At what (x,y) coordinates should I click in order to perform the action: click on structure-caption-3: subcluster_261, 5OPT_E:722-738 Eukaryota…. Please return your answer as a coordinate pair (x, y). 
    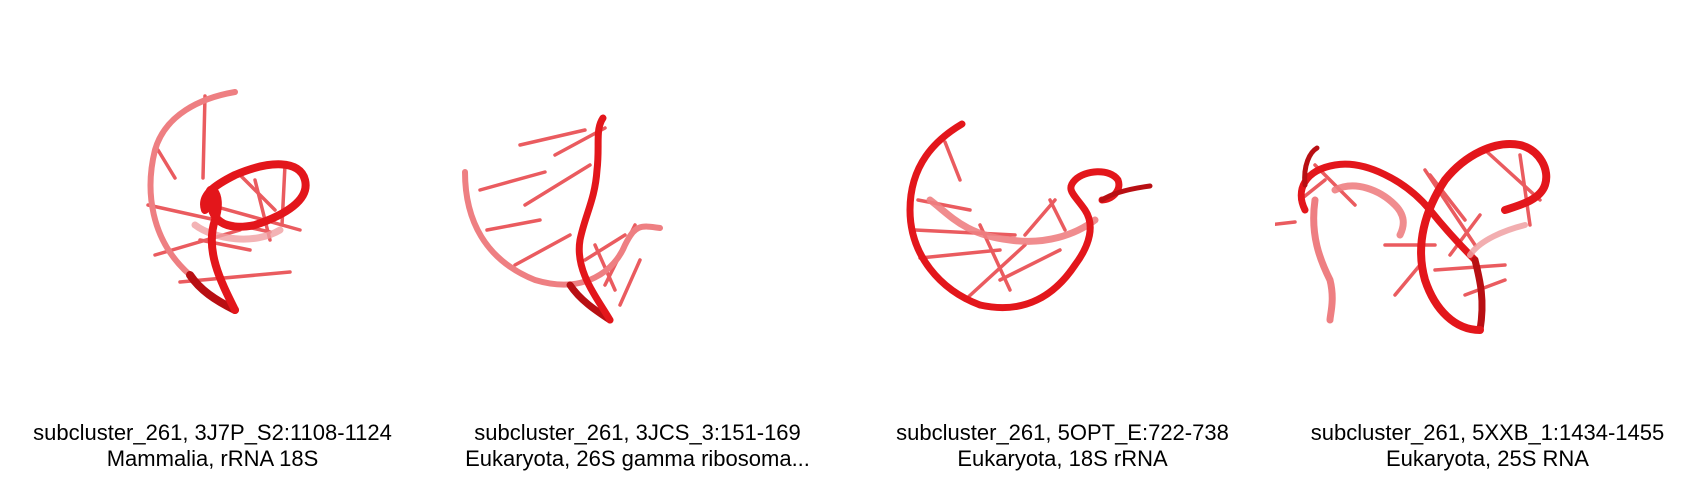
    Looking at the image, I should click on (1062, 446).